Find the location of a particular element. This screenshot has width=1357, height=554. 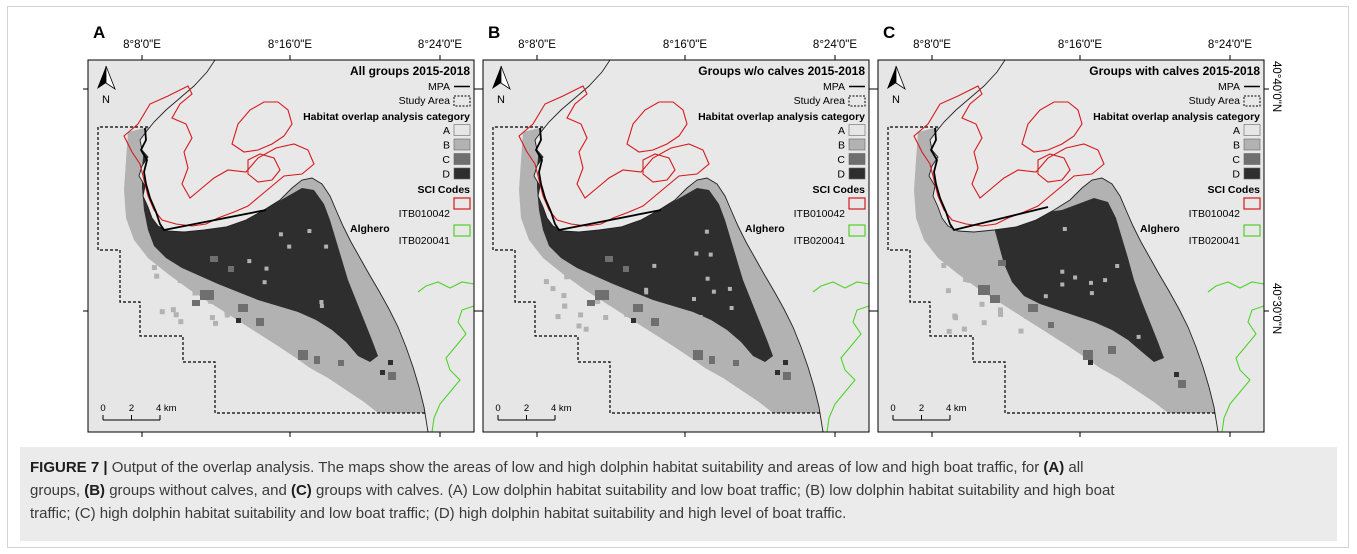

legend-study-area-symbol is located at coordinates (462, 101).